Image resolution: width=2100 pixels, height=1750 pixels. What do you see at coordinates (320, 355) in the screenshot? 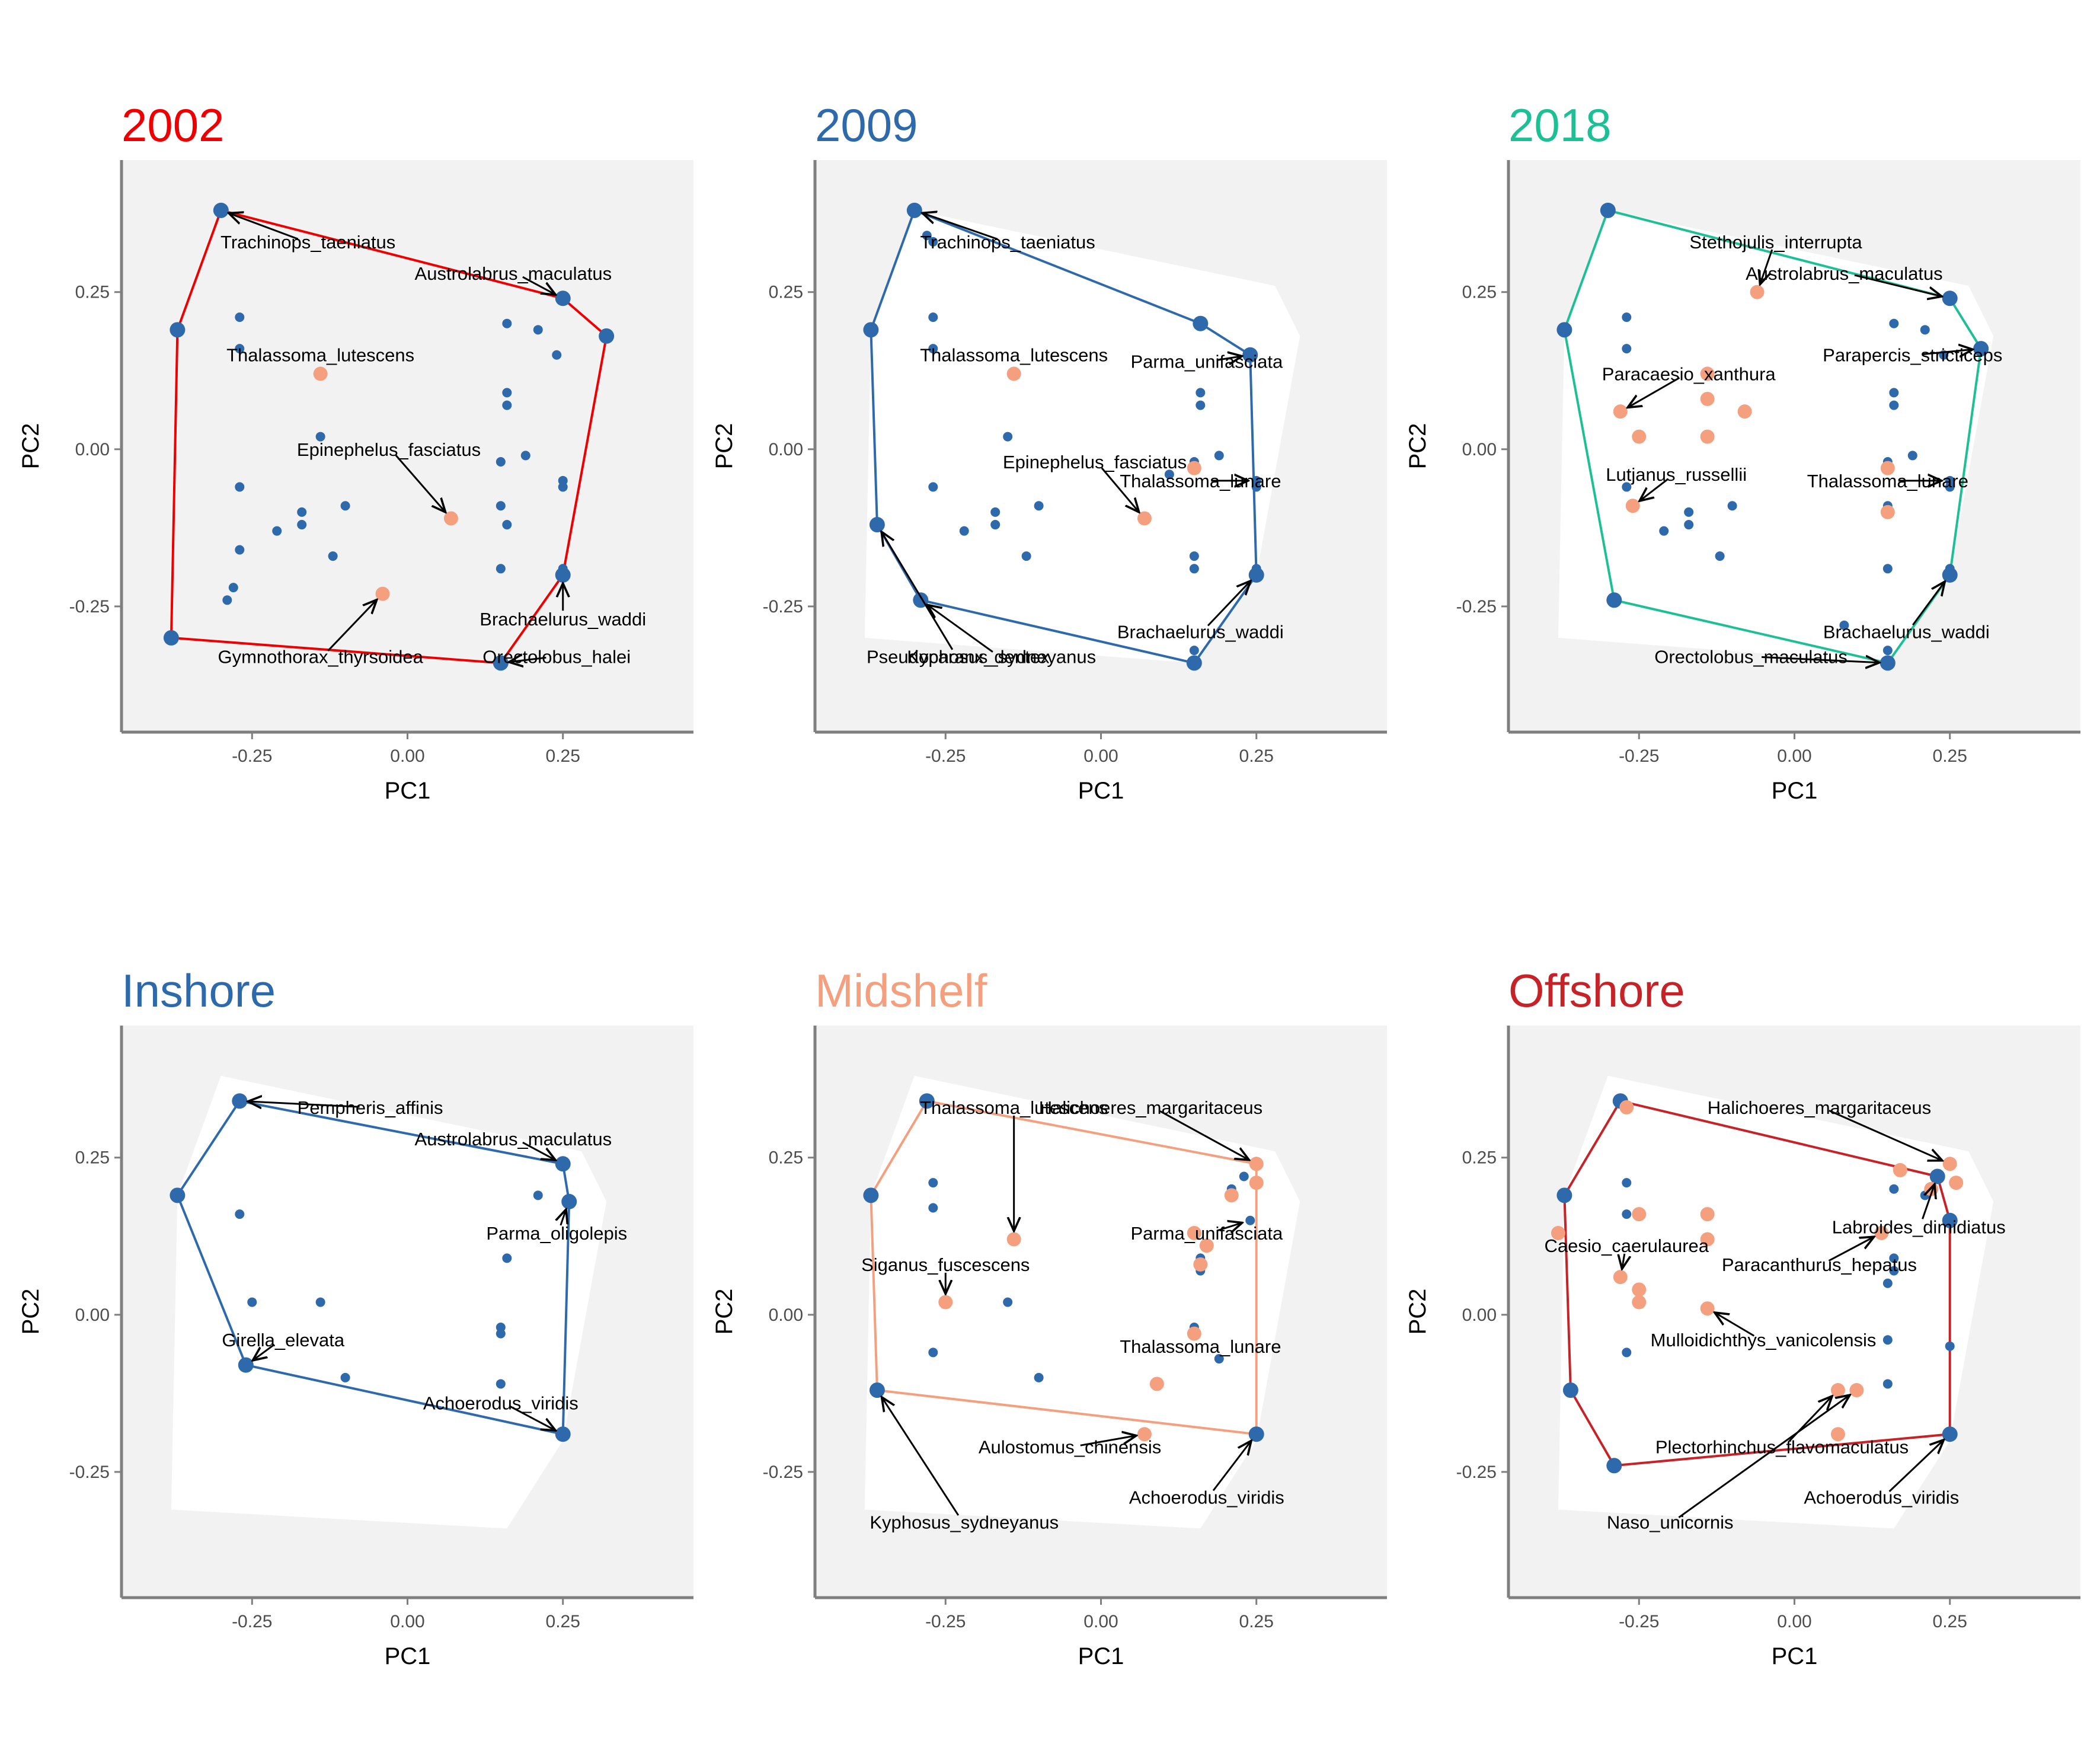
I see `species-label-thalassoma-lutescens: Thalassoma_lutescens` at bounding box center [320, 355].